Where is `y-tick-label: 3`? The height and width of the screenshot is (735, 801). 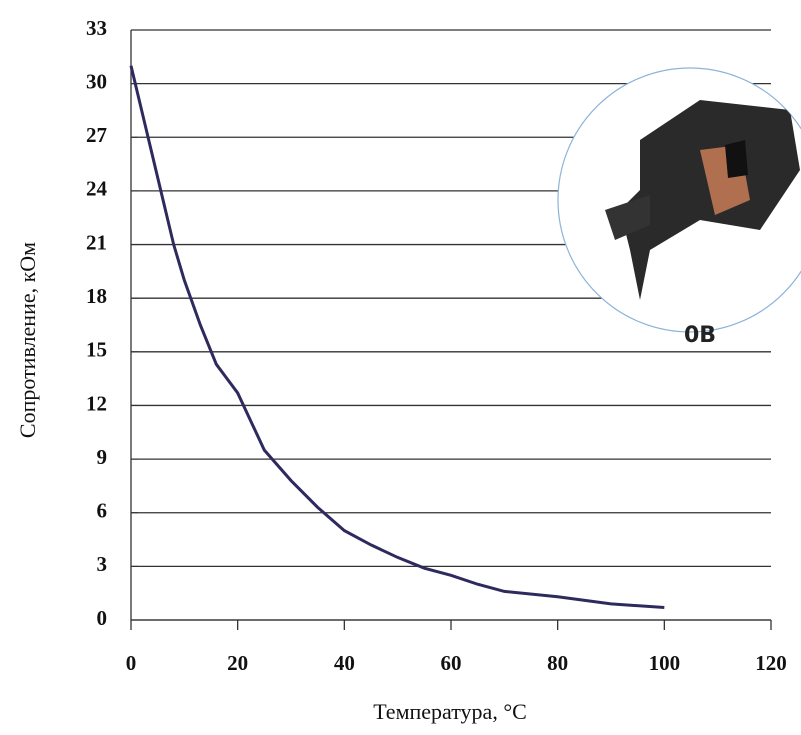
y-tick-label: 3 is located at coordinates (102, 564).